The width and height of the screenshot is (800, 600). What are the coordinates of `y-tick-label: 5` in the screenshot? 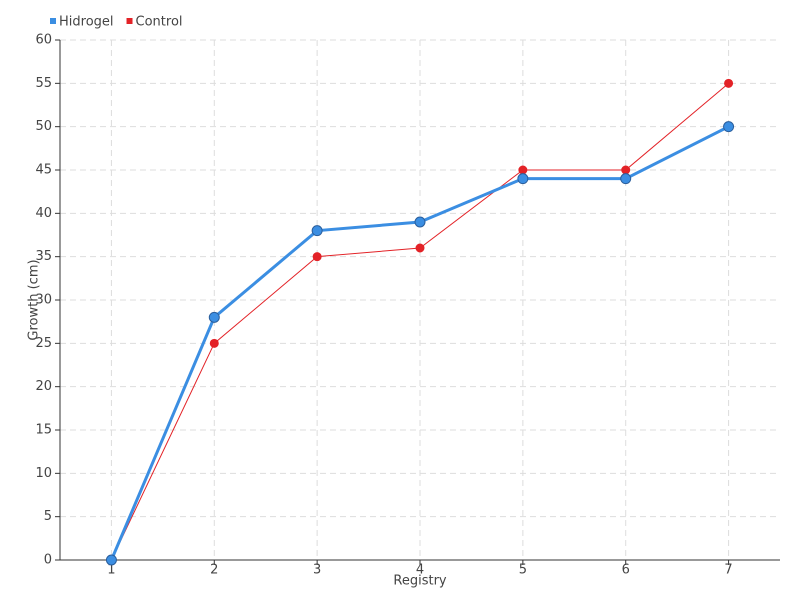 It's located at (48, 516).